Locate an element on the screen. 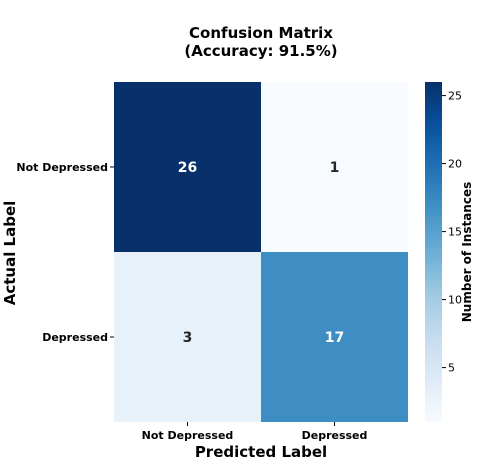 Image resolution: width=480 pixels, height=468 pixels. cell-value-label: 26 is located at coordinates (187, 168).